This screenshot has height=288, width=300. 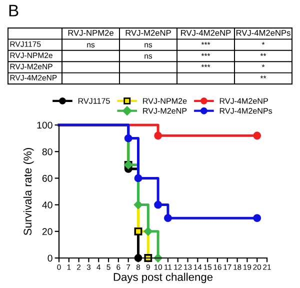 What do you see at coordinates (47, 232) in the screenshot?
I see `y-tick-label: 20` at bounding box center [47, 232].